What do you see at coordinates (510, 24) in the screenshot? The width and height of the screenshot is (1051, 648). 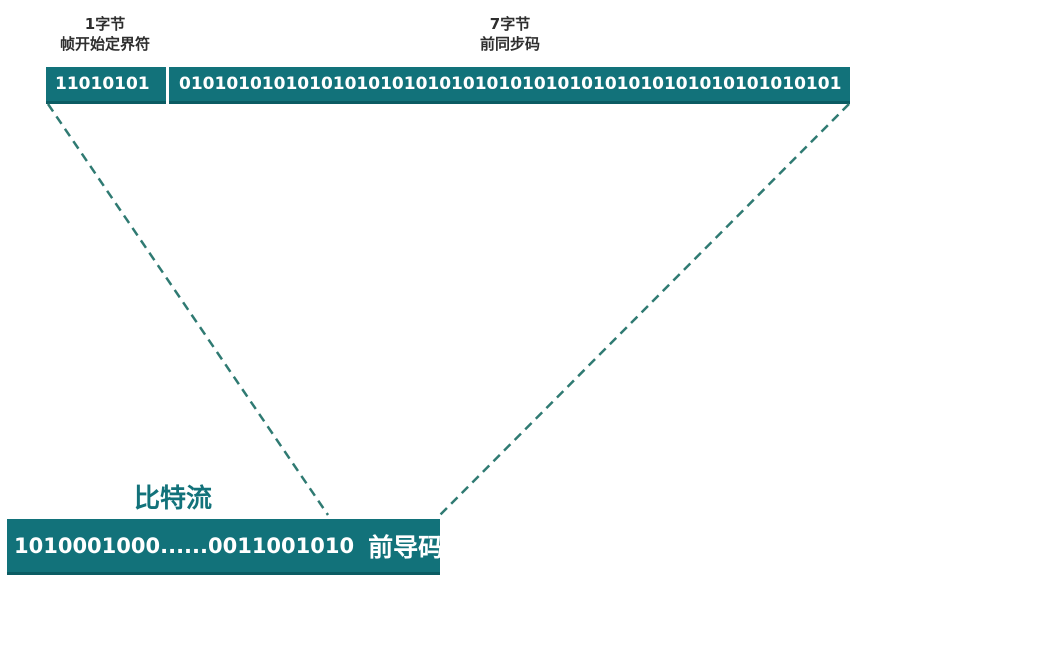 I see `preamble-size-label: 7字节` at bounding box center [510, 24].